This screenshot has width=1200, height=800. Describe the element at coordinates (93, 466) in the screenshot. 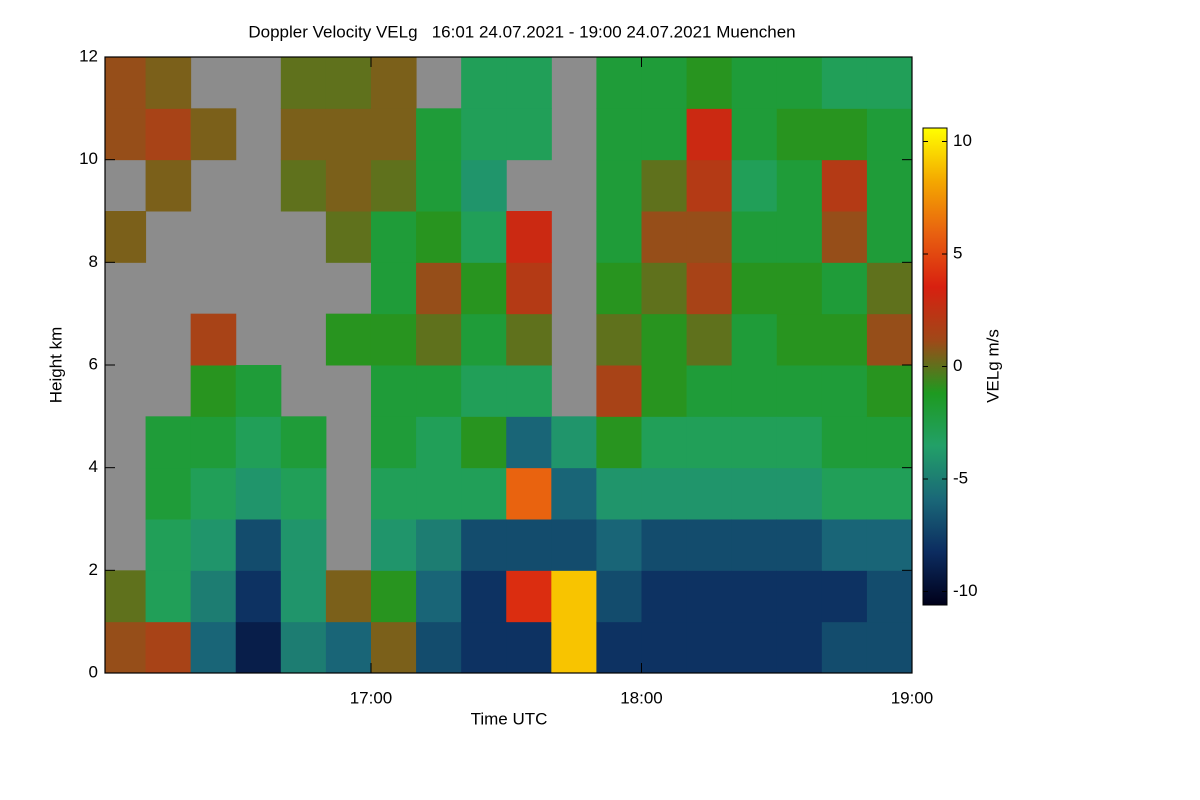

I see `y-tick-label: 4` at that location.